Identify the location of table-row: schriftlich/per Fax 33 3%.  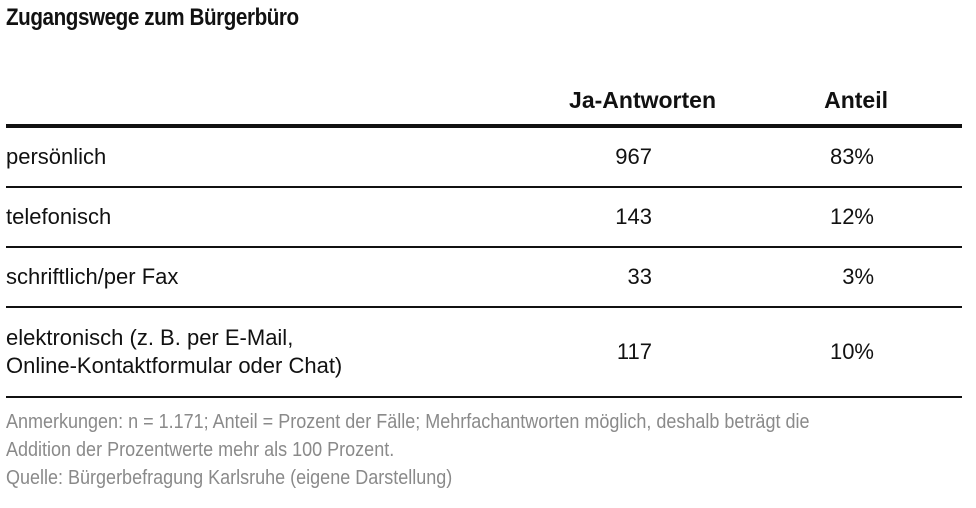
(484, 278).